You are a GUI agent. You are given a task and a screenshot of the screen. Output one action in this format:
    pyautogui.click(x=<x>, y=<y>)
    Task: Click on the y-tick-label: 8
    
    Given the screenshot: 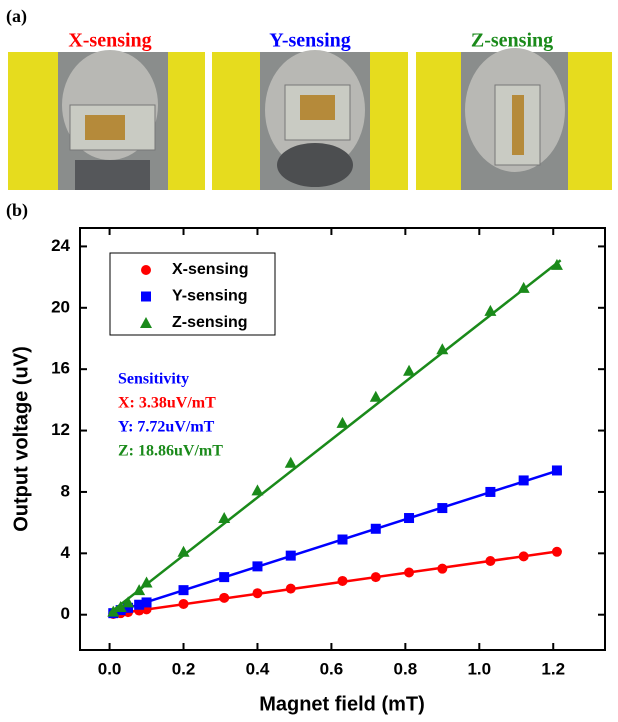 What is the action you would take?
    pyautogui.click(x=65, y=490)
    